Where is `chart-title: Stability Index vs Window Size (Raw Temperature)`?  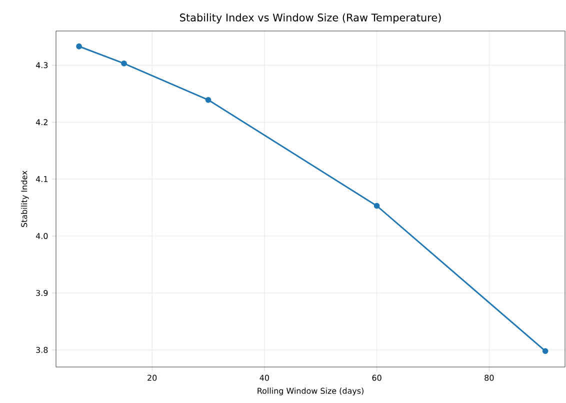
chart-title: Stability Index vs Window Size (Raw Temperature) is located at coordinates (310, 18).